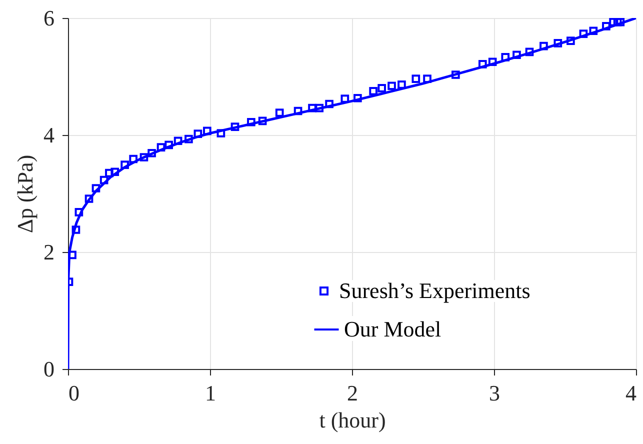 This screenshot has width=643, height=444. I want to click on legend-label: Our Model, so click(393, 329).